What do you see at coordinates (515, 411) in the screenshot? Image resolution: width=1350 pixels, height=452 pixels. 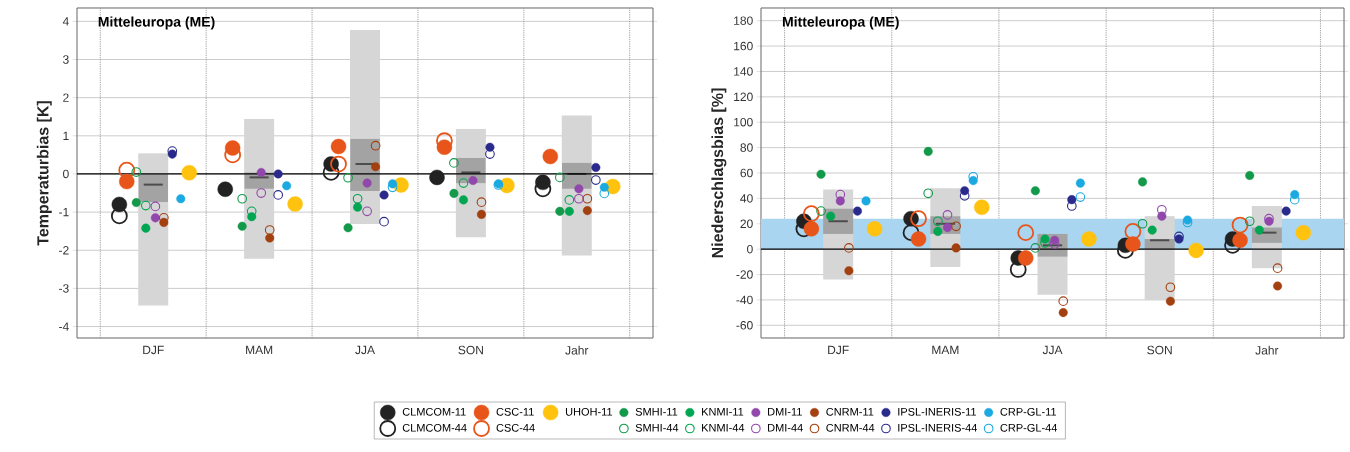 I see `legend-label: CSC-11` at bounding box center [515, 411].